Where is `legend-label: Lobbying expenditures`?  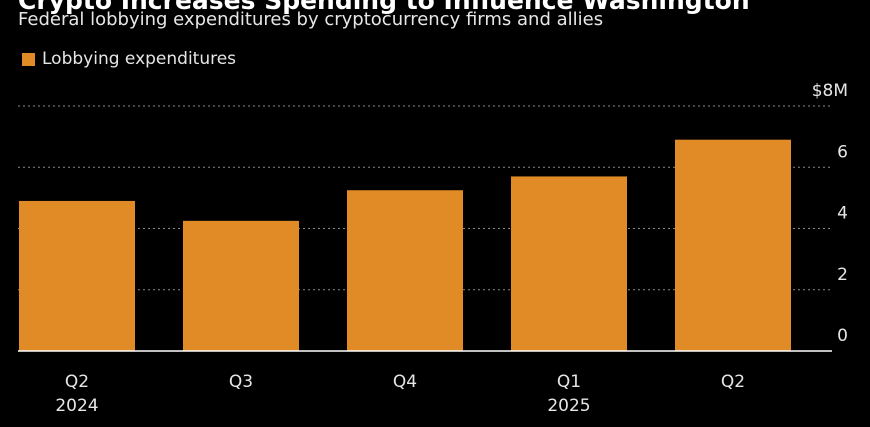
legend-label: Lobbying expenditures is located at coordinates (139, 59).